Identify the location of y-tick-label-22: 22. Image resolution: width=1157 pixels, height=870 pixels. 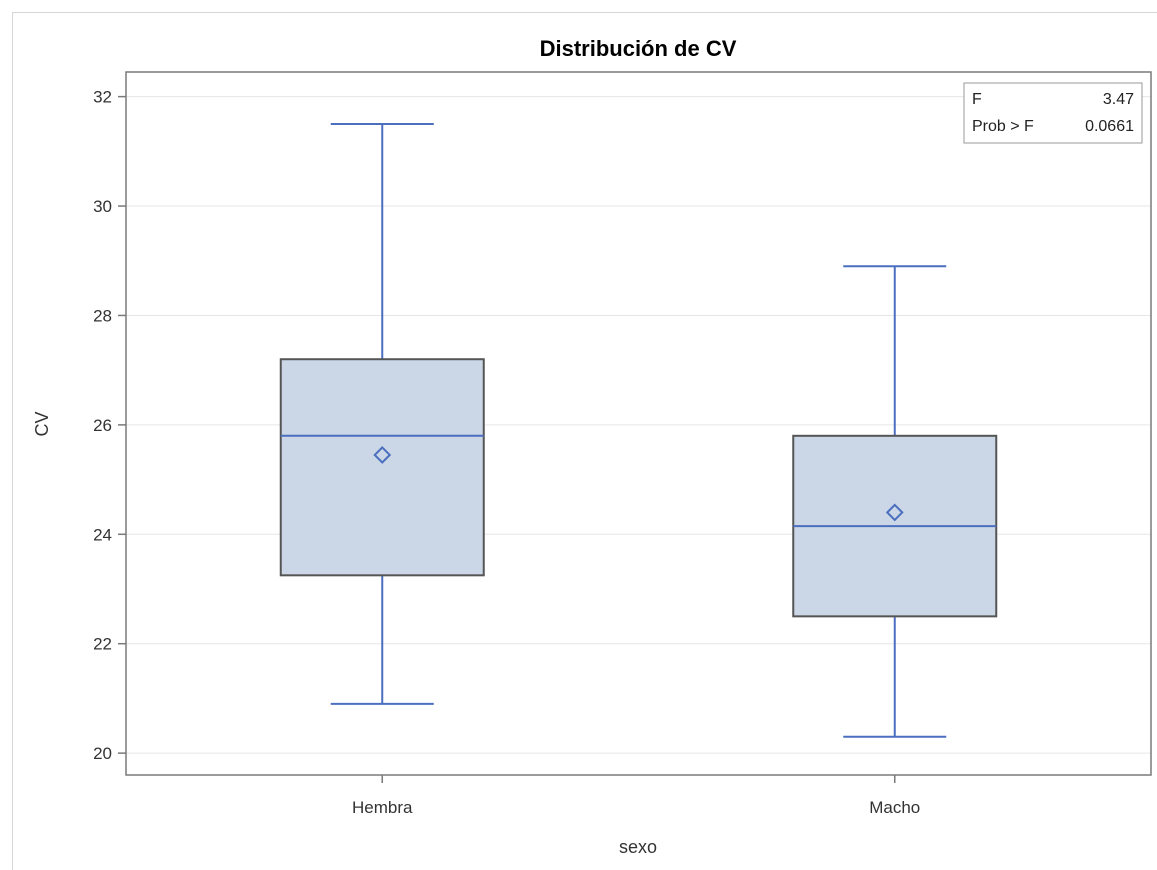
(102, 644).